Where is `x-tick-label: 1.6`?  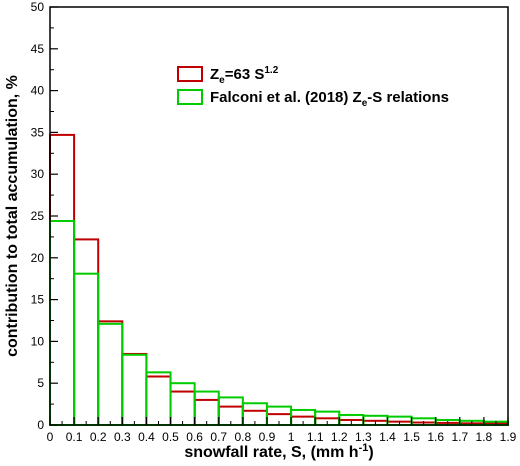 x-tick-label: 1.6 is located at coordinates (435, 437).